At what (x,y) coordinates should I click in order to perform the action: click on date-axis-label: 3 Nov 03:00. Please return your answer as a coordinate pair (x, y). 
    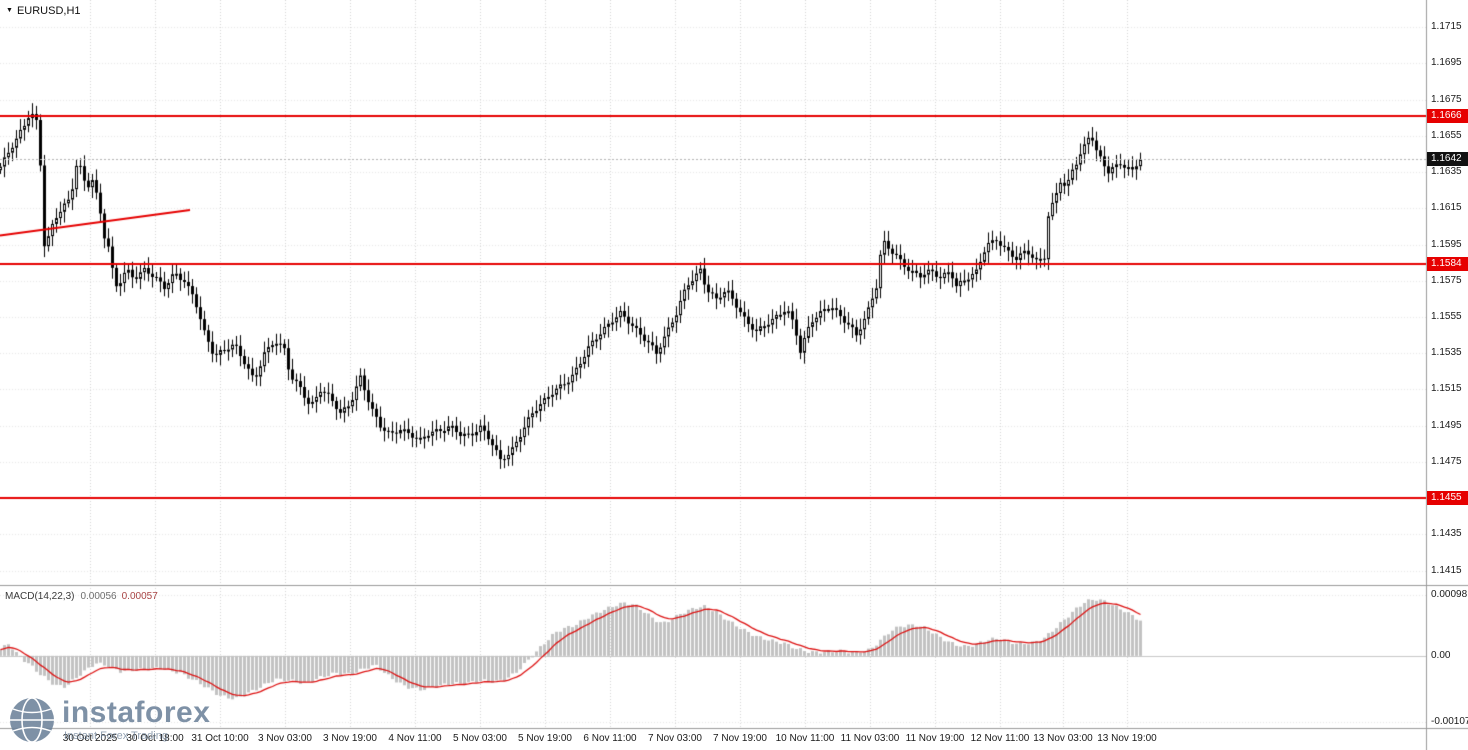
    Looking at the image, I should click on (285, 738).